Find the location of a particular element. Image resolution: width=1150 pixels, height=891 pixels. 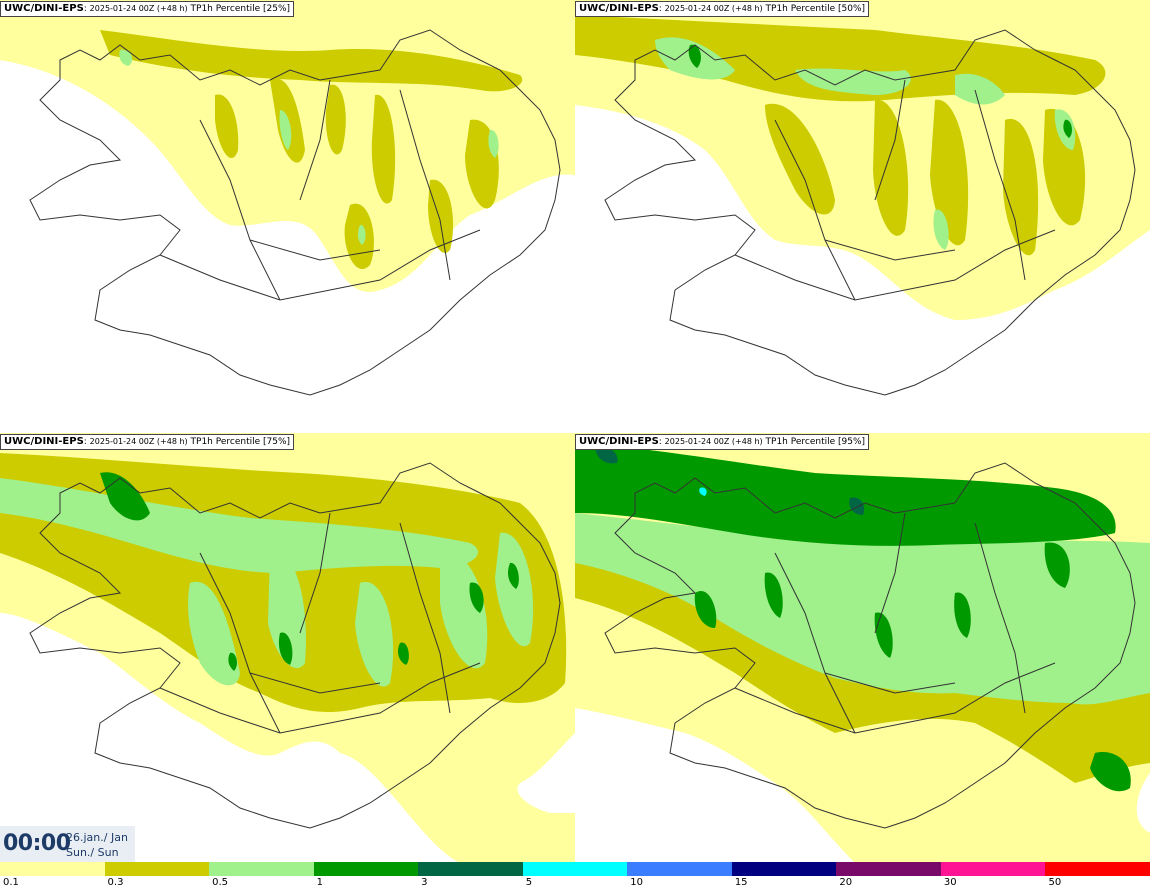

legend-tick-label: 0.3 is located at coordinates (115, 882).